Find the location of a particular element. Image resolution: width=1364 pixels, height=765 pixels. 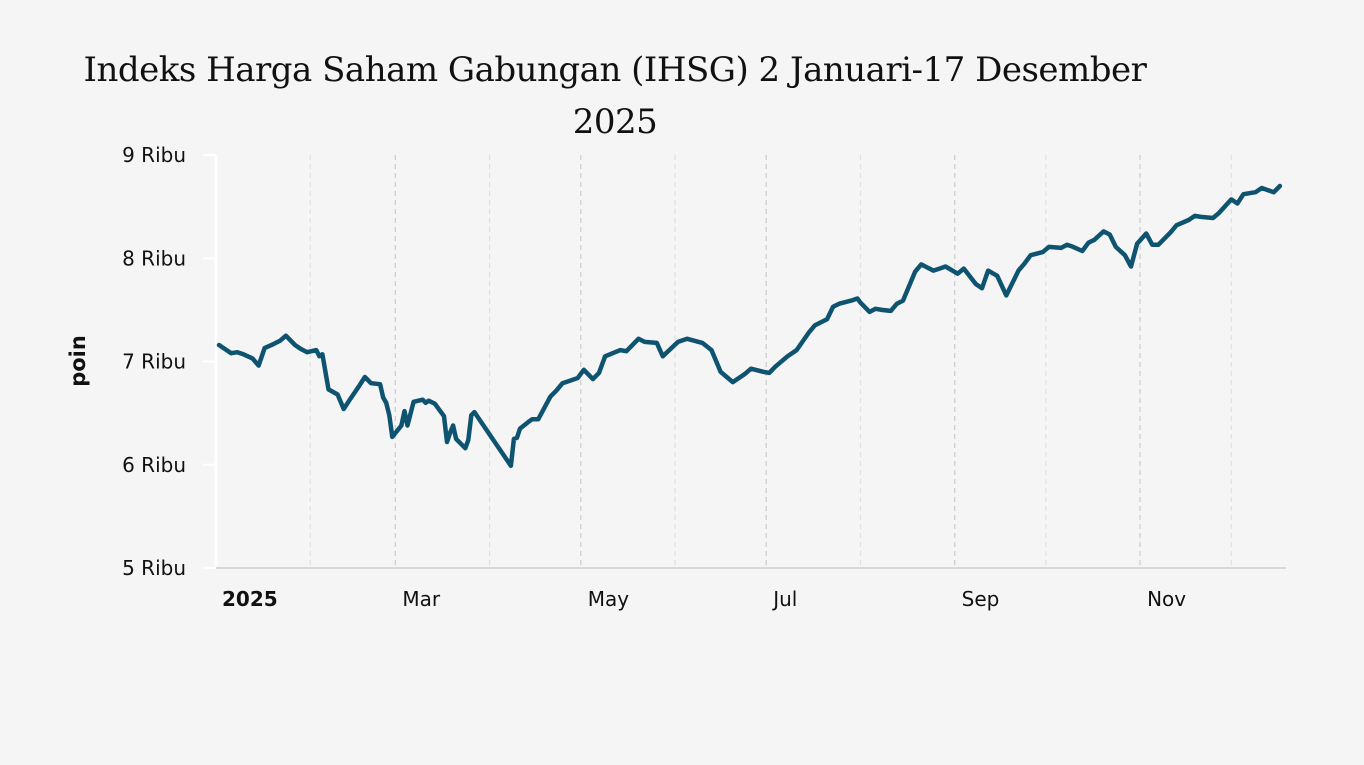

y-axis-ticks: 9 Ribu 8 Ribu 7 Ribu 6 Ribu 5 Ribu is located at coordinates (169, 361).